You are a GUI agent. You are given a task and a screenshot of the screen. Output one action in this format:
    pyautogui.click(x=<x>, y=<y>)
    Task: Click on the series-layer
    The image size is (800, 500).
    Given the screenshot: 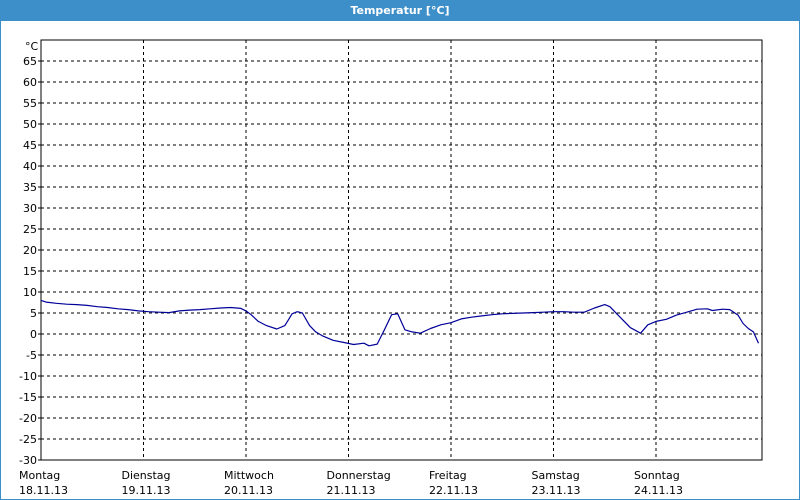 What is the action you would take?
    pyautogui.click(x=400, y=323)
    